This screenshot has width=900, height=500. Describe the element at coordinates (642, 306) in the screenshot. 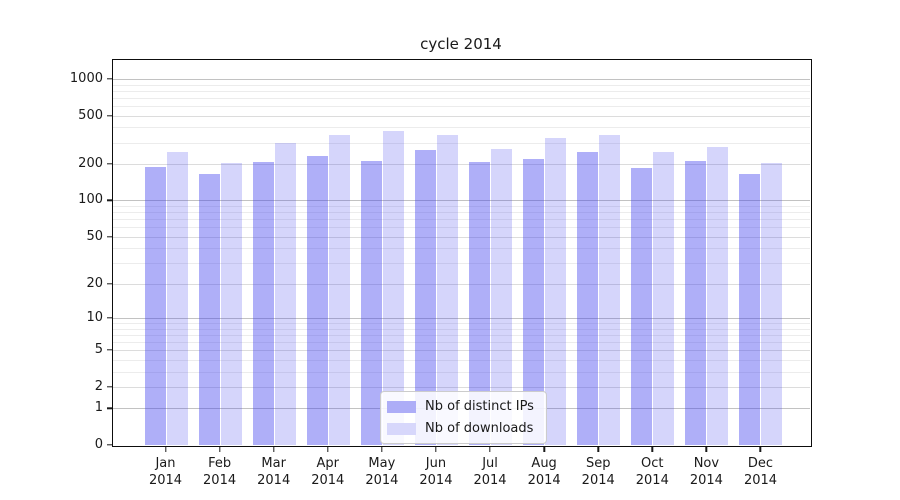

I see `bar-distinct-ips-oct-2014` at that location.